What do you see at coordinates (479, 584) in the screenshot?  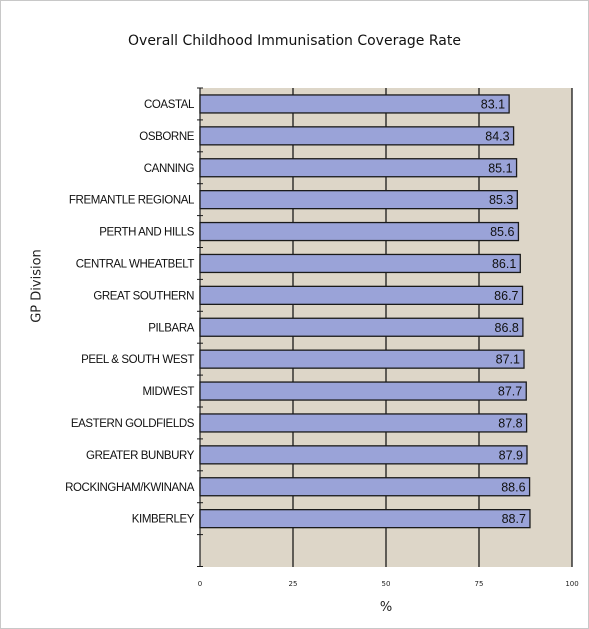 I see `x-tick-label: 75` at bounding box center [479, 584].